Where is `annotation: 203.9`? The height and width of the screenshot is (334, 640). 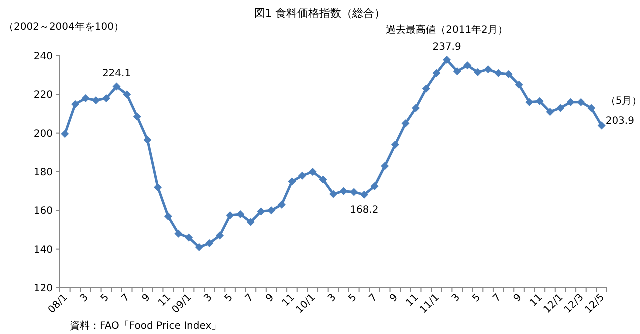
annotation: 203.9 is located at coordinates (620, 121).